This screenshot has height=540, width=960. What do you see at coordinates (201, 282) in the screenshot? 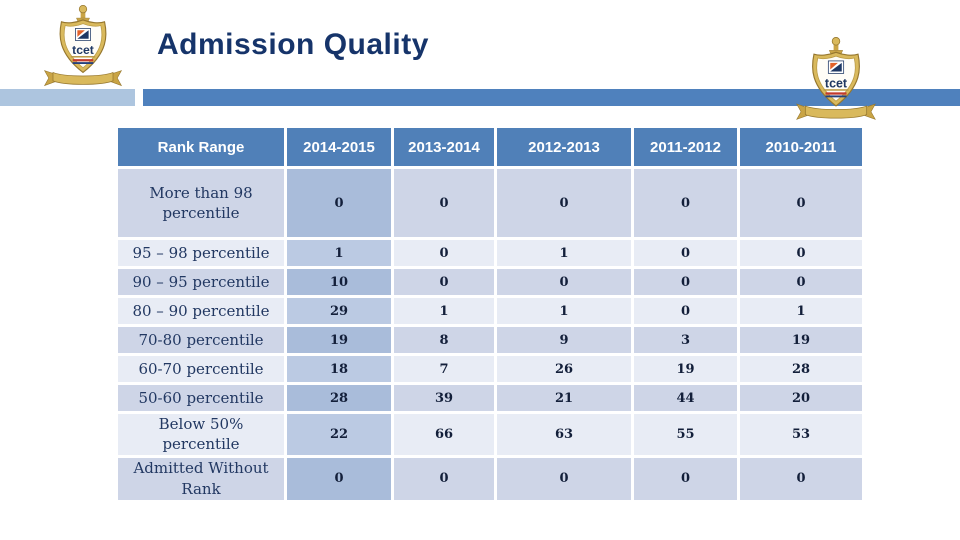
I see `row-label: 90 – 95 percentile` at bounding box center [201, 282].